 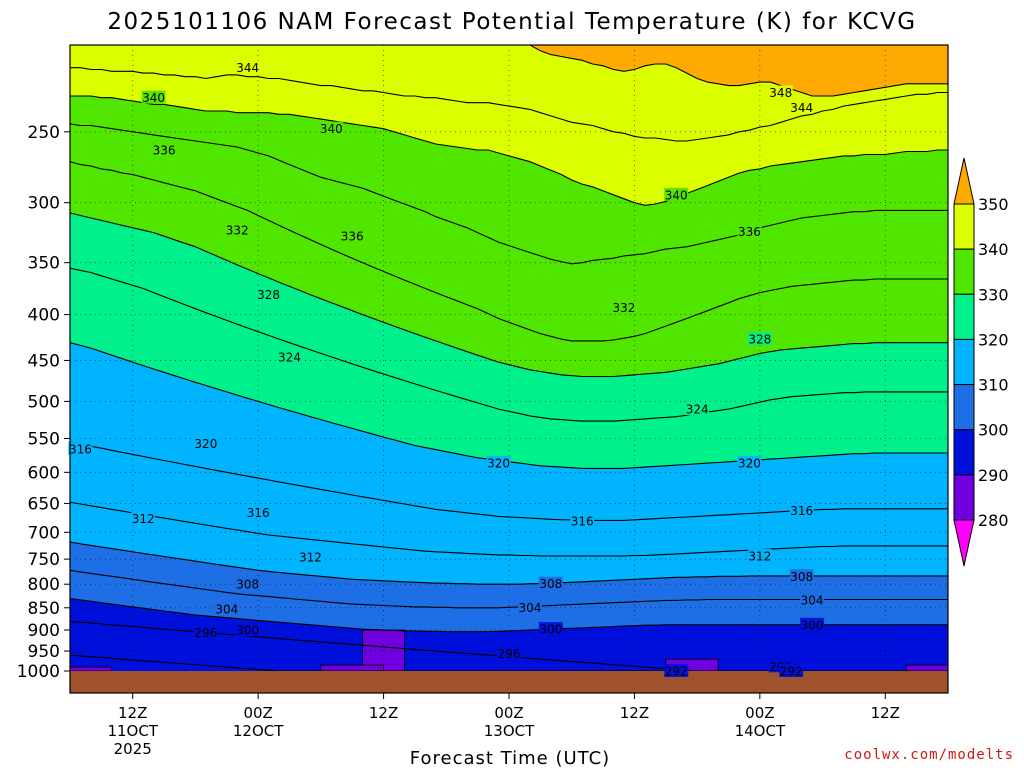 What do you see at coordinates (760, 731) in the screenshot?
I see `x-tick-date: 14OCT` at bounding box center [760, 731].